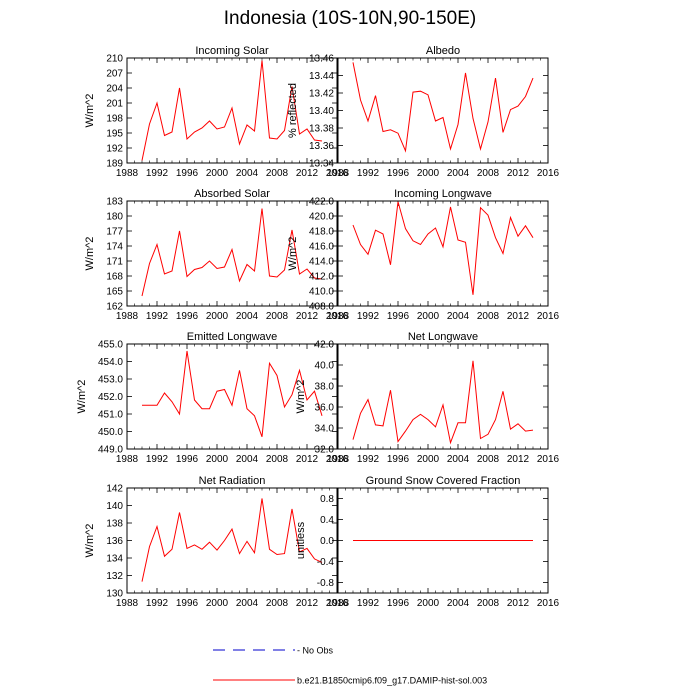 Image resolution: width=700 pixels, height=700 pixels. I want to click on y-tick-label: 13.40, so click(321, 111).